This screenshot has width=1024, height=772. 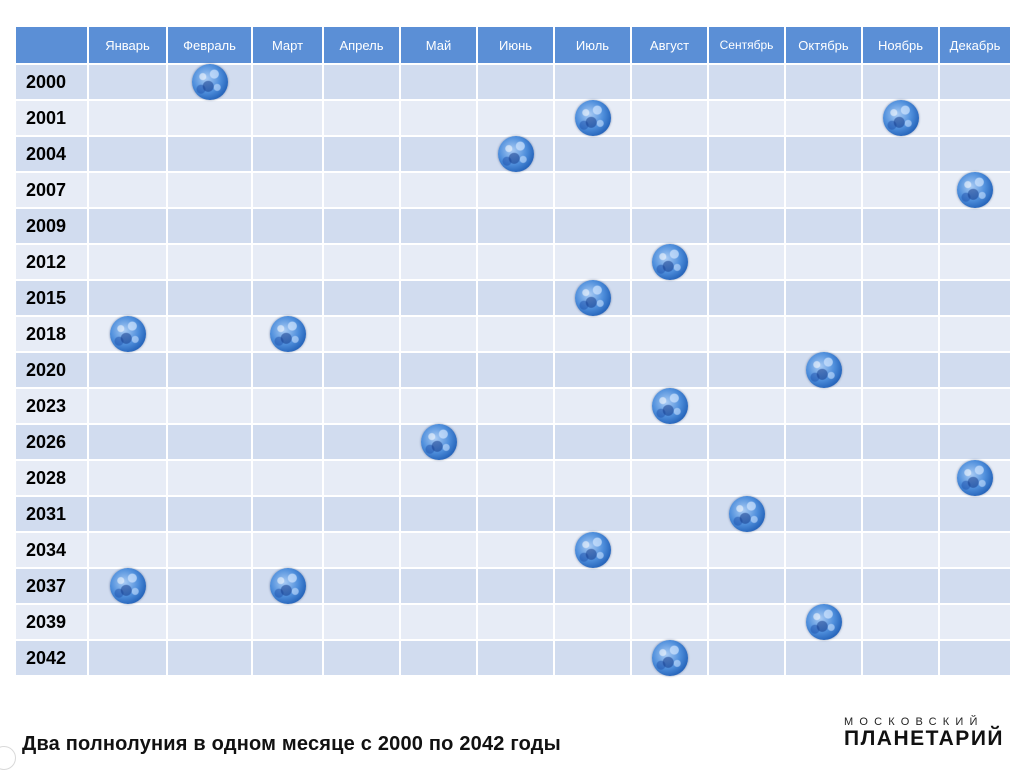 I want to click on year-label: 2020, so click(x=51, y=370).